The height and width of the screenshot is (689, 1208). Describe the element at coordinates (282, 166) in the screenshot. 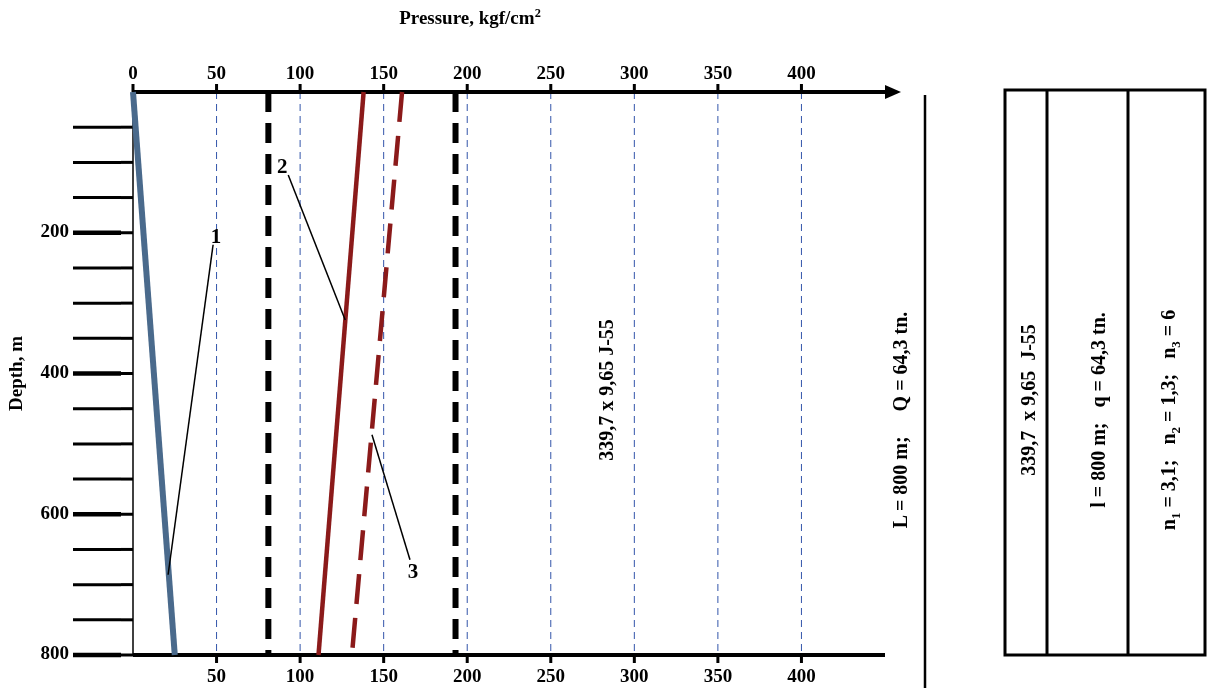

I see `annotation: 2` at that location.